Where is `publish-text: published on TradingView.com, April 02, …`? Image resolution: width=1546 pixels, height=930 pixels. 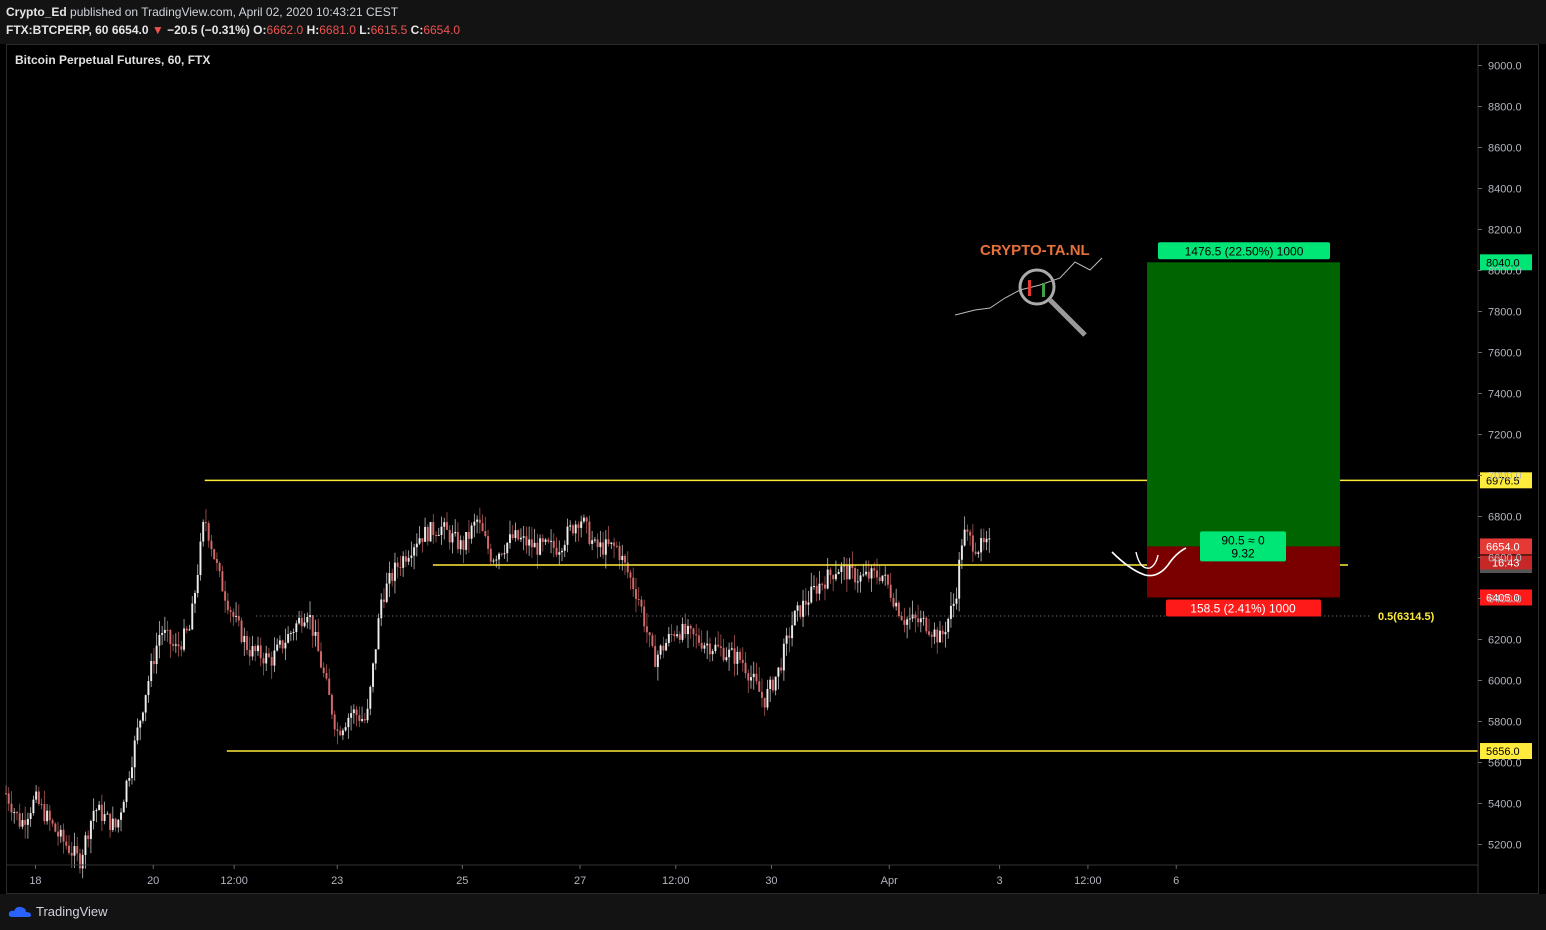
publish-text: published on TradingView.com, April 02, … is located at coordinates (234, 12).